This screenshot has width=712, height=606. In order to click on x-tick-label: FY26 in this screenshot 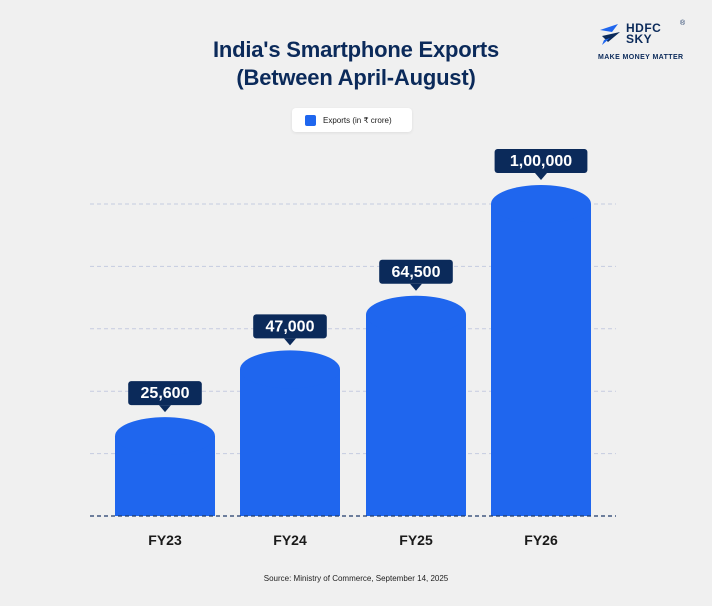, I will do `click(541, 540)`.